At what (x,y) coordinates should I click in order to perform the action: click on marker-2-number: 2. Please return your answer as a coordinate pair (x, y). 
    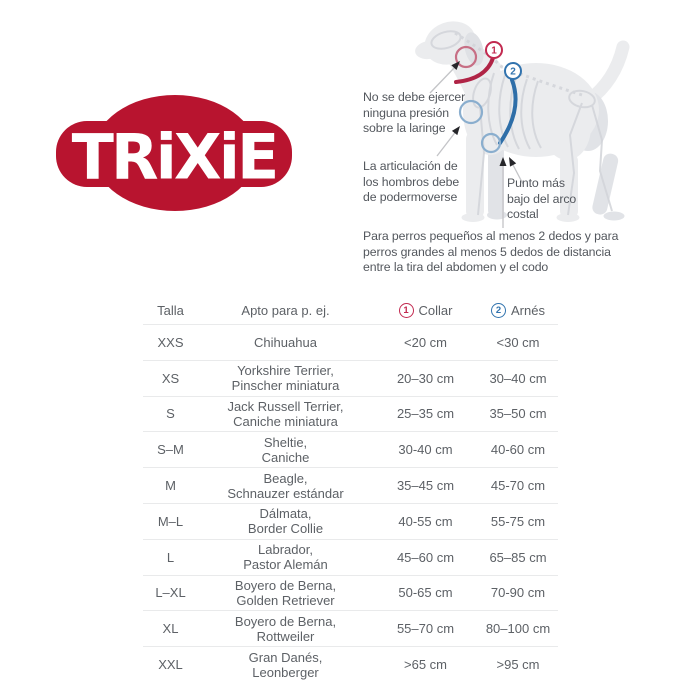
    Looking at the image, I should click on (513, 72).